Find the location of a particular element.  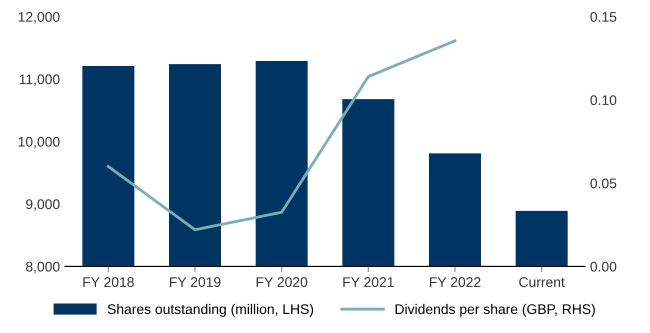

legend-label: Dividends per share (GBP, RHS) is located at coordinates (495, 310).